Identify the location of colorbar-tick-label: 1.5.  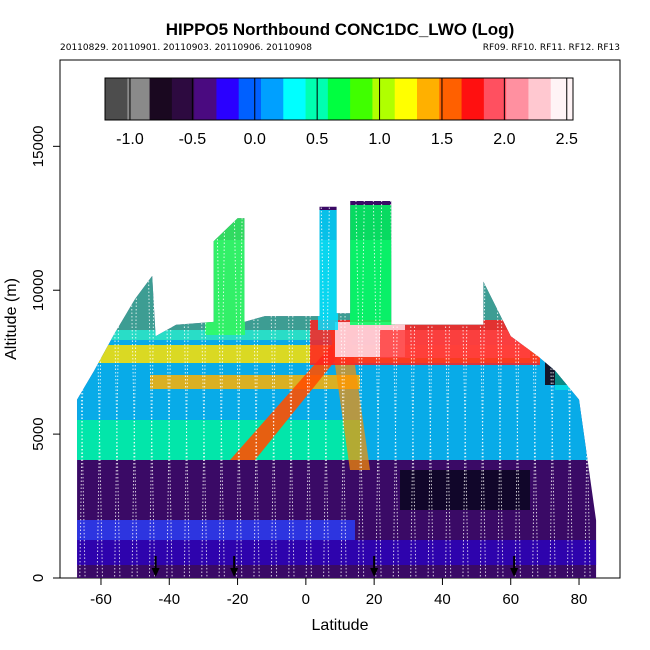
(442, 139).